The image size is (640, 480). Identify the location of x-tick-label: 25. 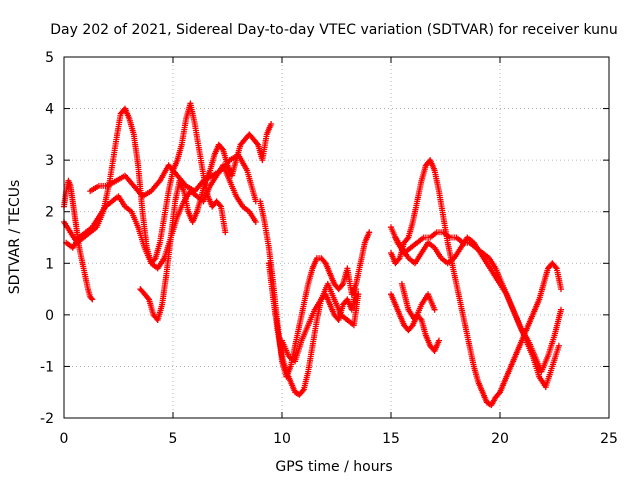
(609, 439).